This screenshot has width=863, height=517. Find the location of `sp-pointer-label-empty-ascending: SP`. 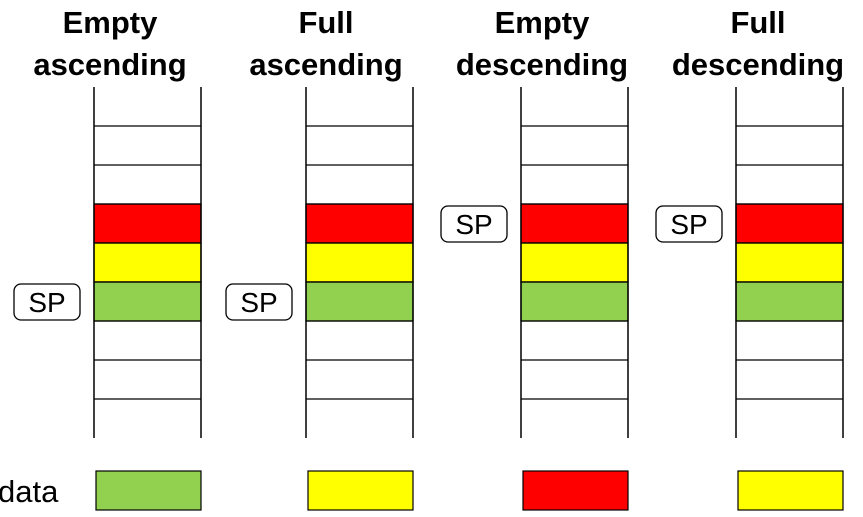

sp-pointer-label-empty-ascending: SP is located at coordinates (46, 302).